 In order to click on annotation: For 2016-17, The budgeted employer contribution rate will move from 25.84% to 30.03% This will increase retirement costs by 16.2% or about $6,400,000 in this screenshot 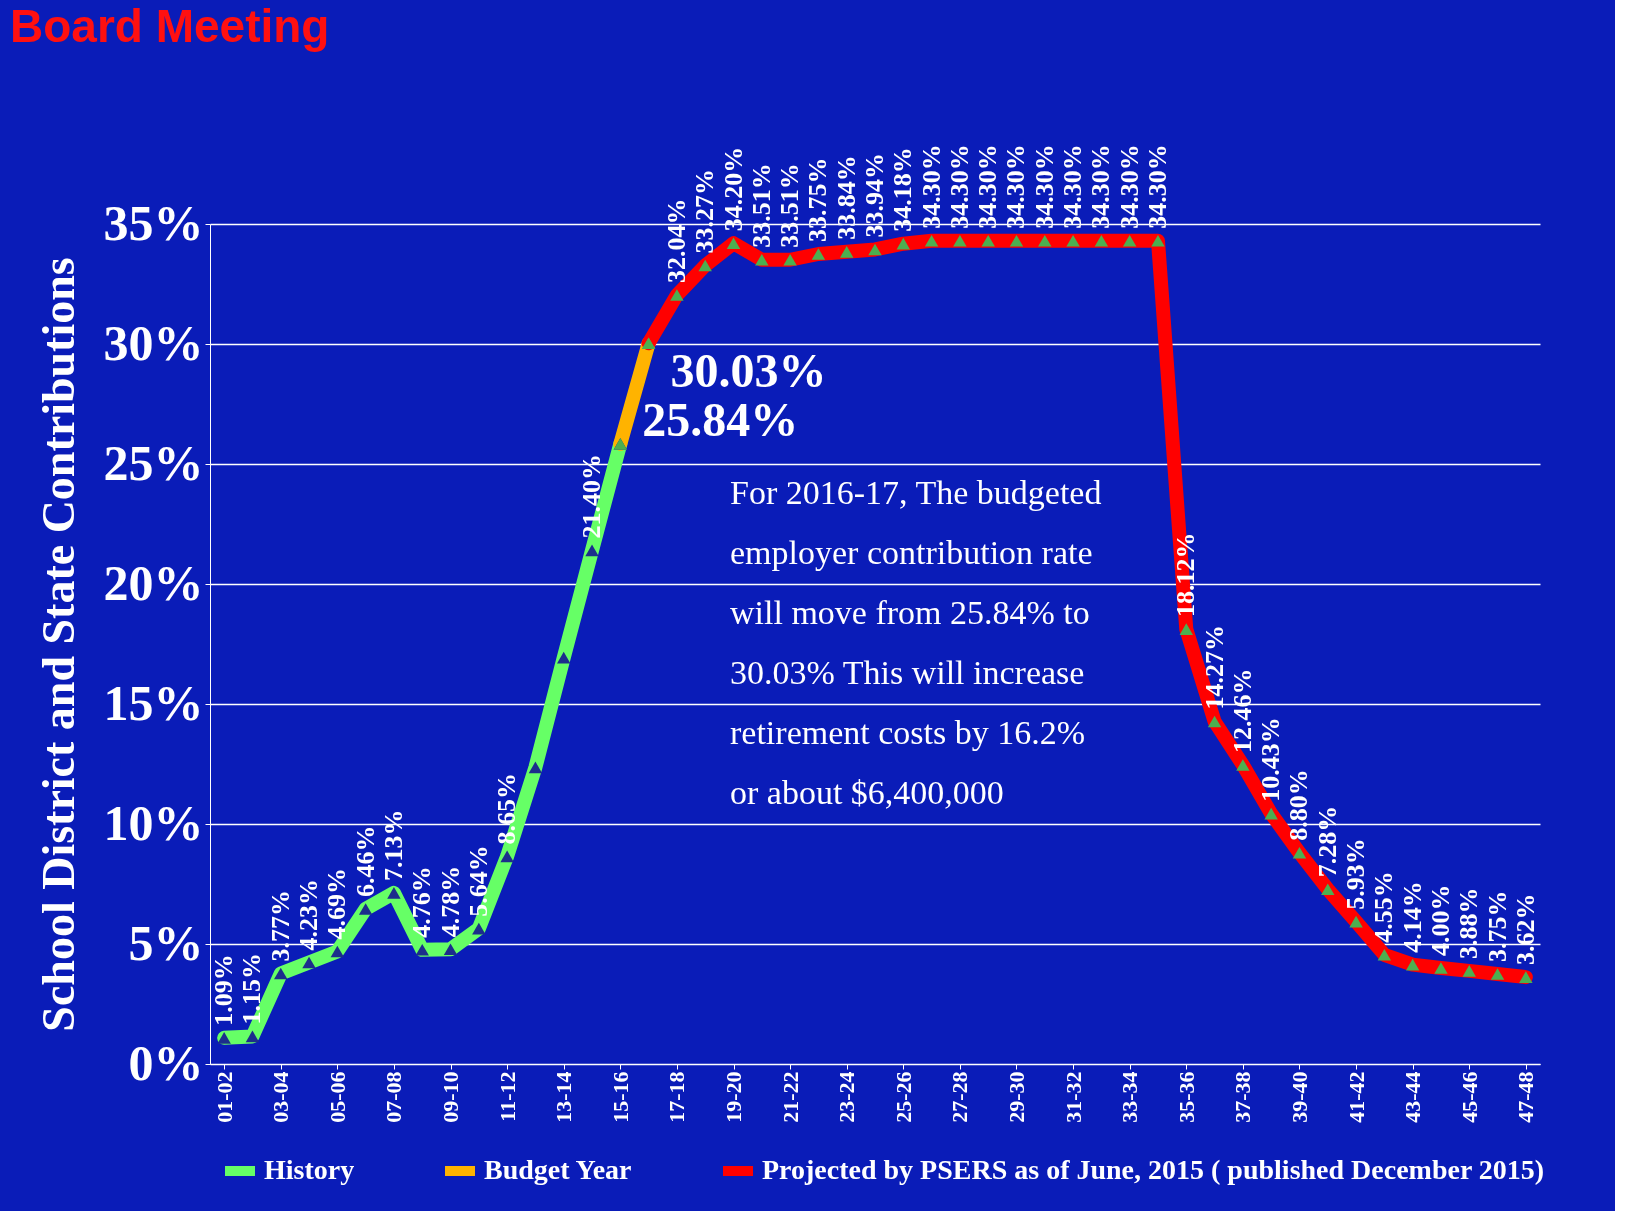, I will do `click(916, 642)`.